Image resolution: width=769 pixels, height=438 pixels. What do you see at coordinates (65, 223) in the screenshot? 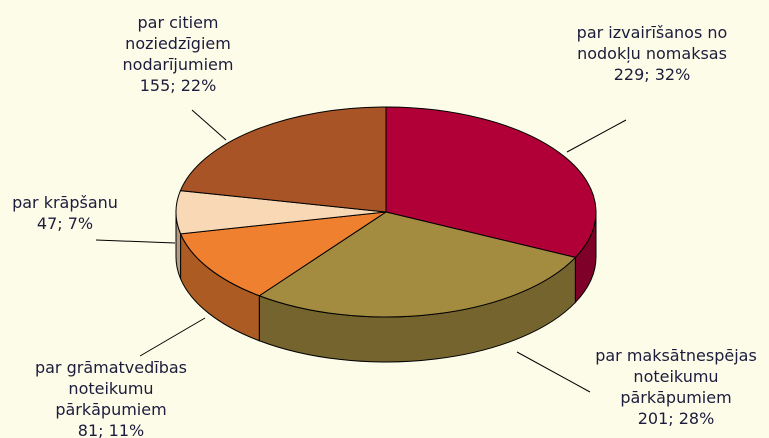
I see `value-label: 47; 7%` at bounding box center [65, 223].